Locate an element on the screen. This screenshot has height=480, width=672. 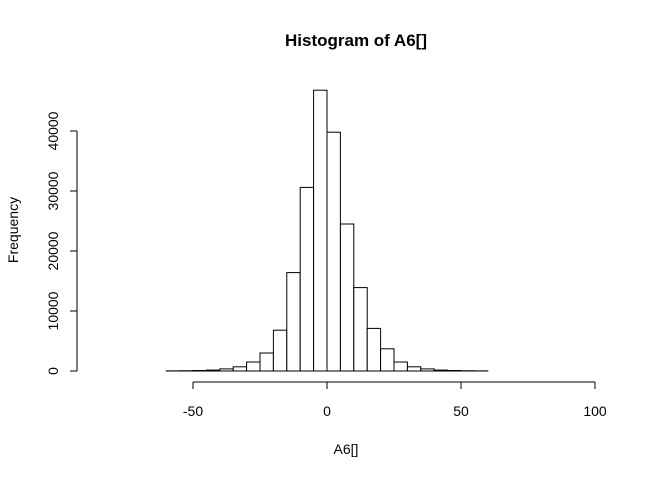
x-tick-label: 100 is located at coordinates (595, 411).